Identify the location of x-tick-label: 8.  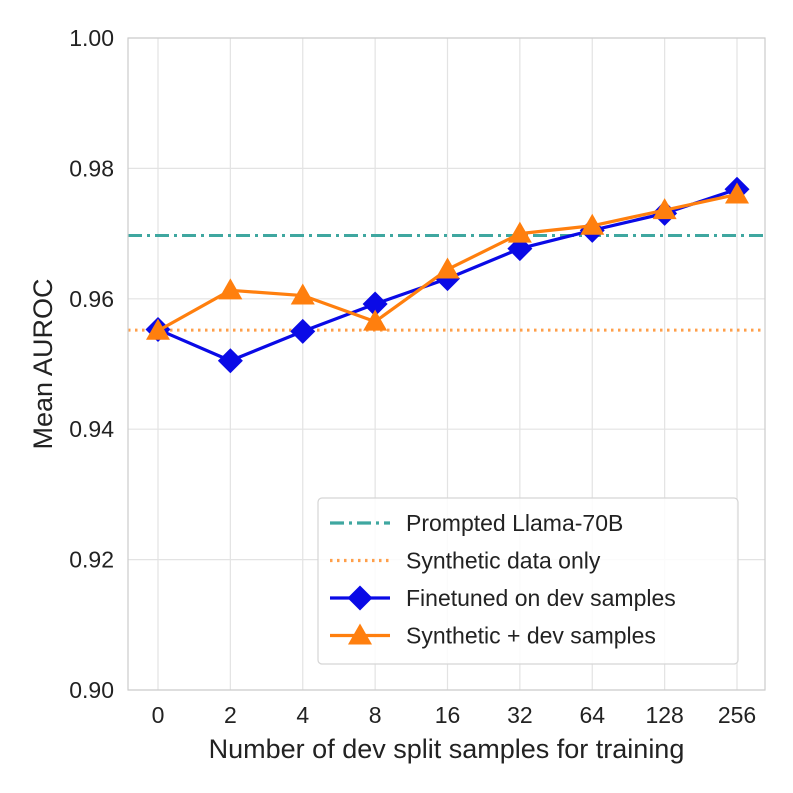
(375, 715).